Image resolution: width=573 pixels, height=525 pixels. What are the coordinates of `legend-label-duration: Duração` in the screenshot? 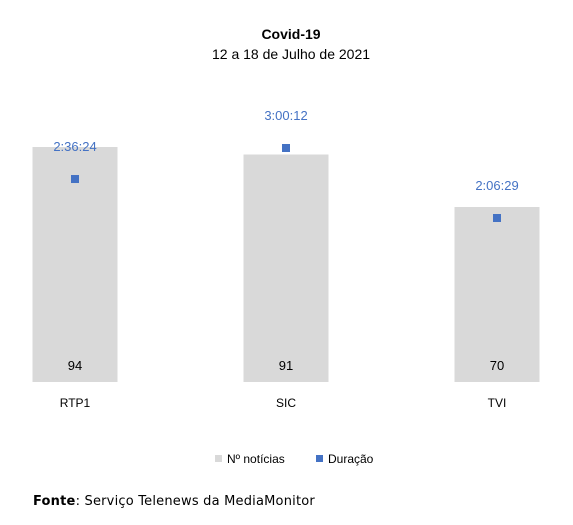 It's located at (351, 459).